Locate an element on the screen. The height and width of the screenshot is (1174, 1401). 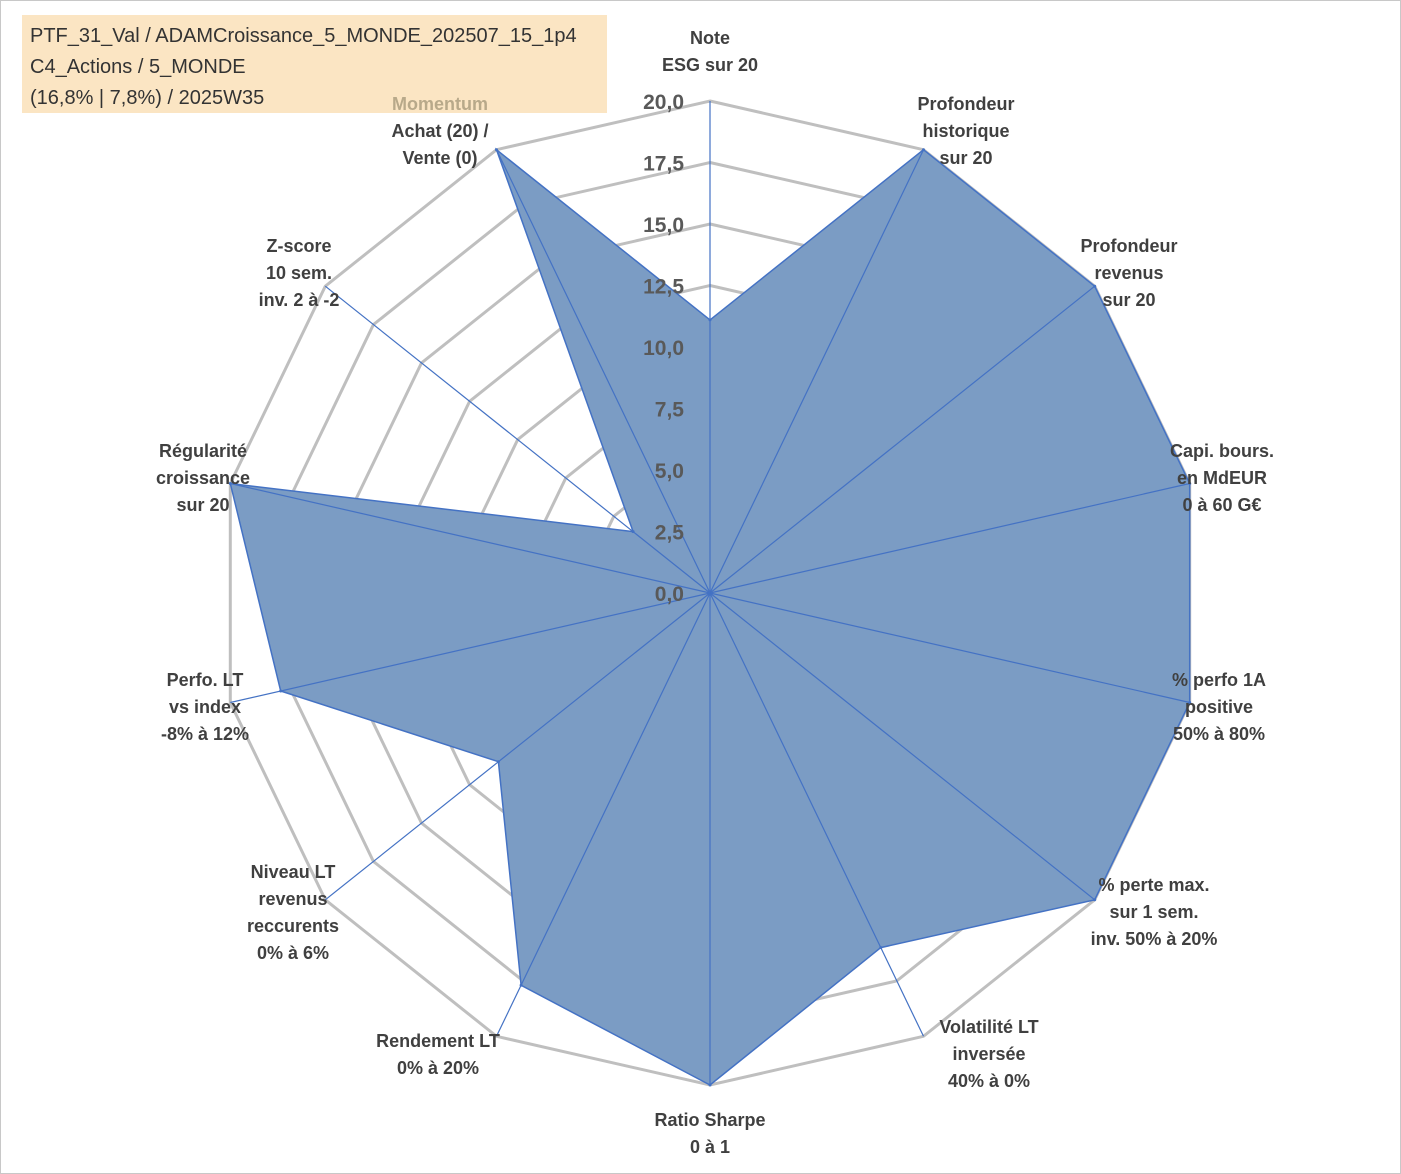
axis-label-line: Achat (20) / is located at coordinates (439, 131).